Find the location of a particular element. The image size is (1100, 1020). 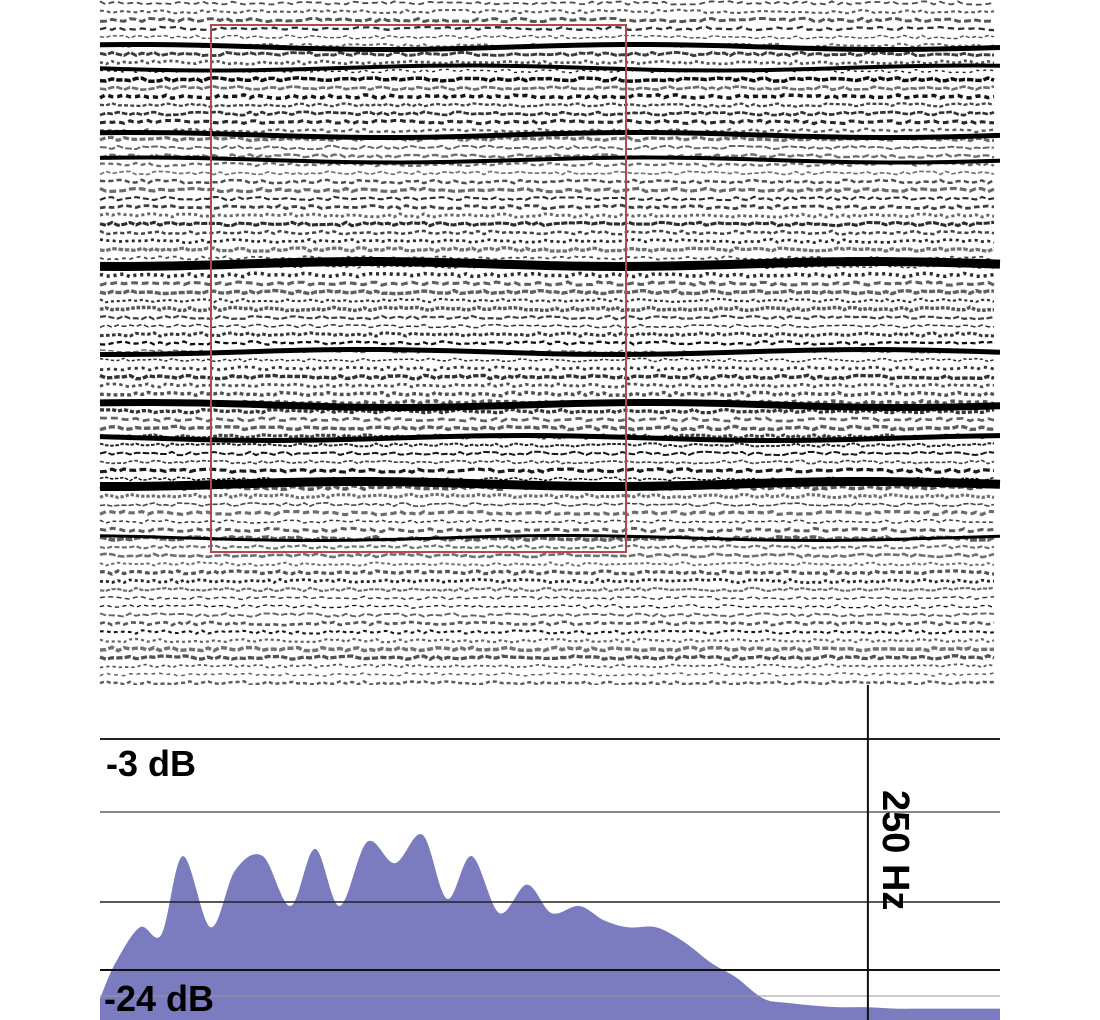

top-db-label: -3 dB is located at coordinates (151, 763).